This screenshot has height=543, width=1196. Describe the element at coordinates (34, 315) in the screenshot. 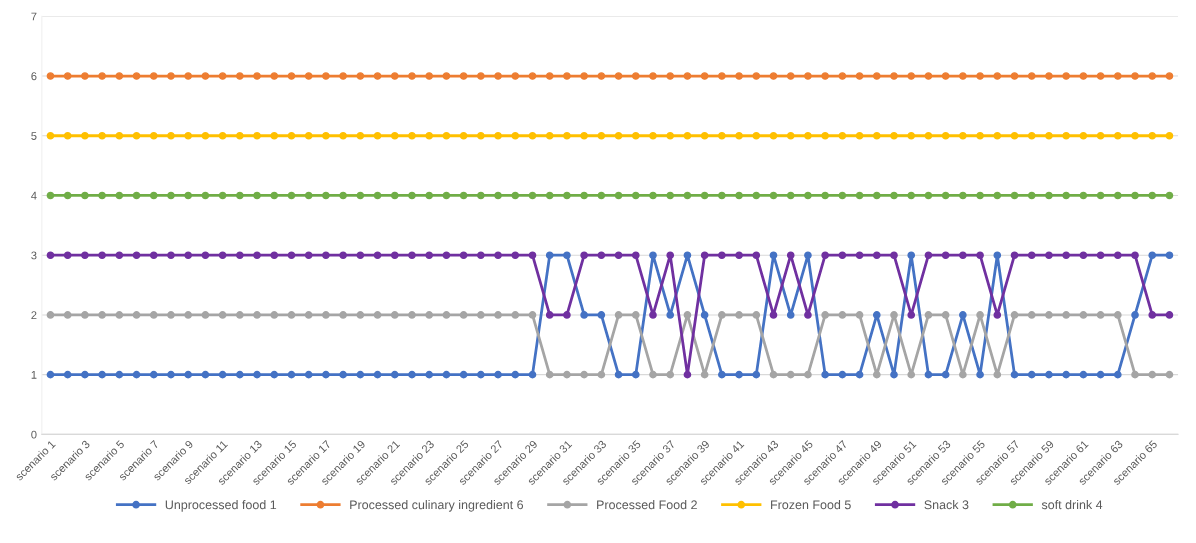

I see `y-tick-label: 2` at that location.